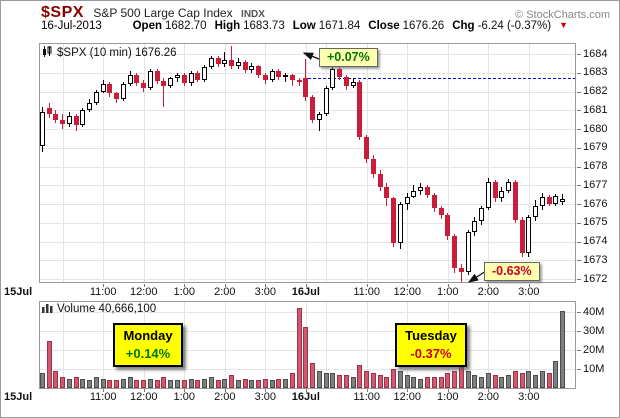 The width and height of the screenshot is (620, 418). I want to click on open-readout: Open 1682.70, so click(169, 26).